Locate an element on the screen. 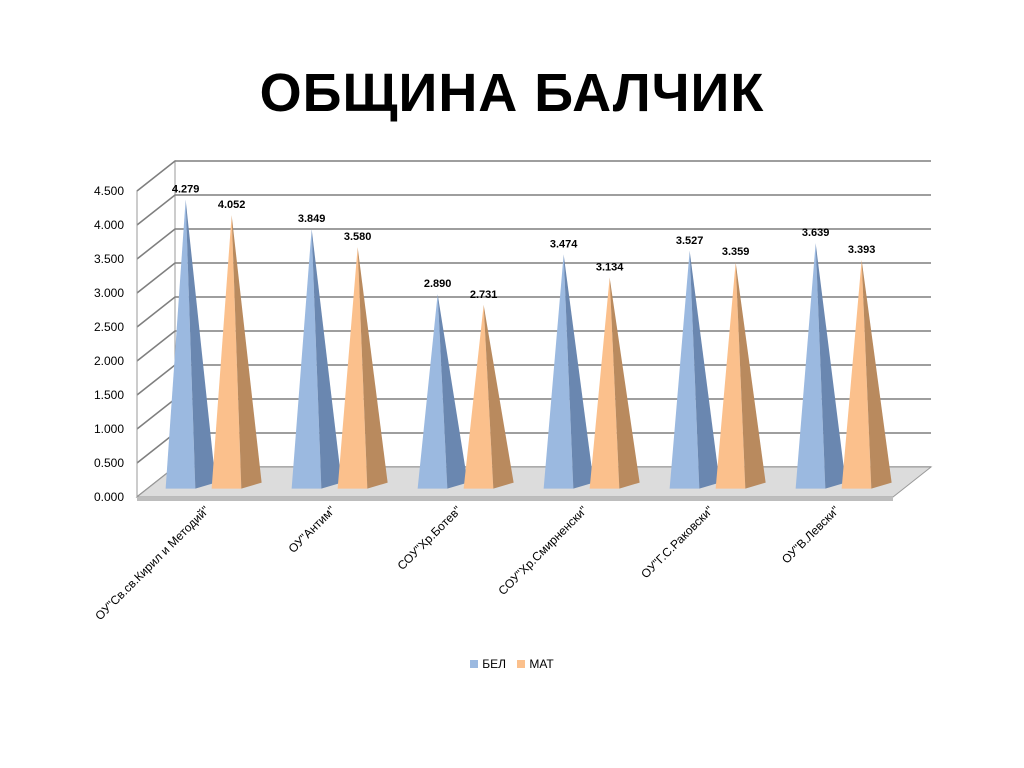 This screenshot has width=1024, height=768. data-label-mat: 3.134 is located at coordinates (610, 267).